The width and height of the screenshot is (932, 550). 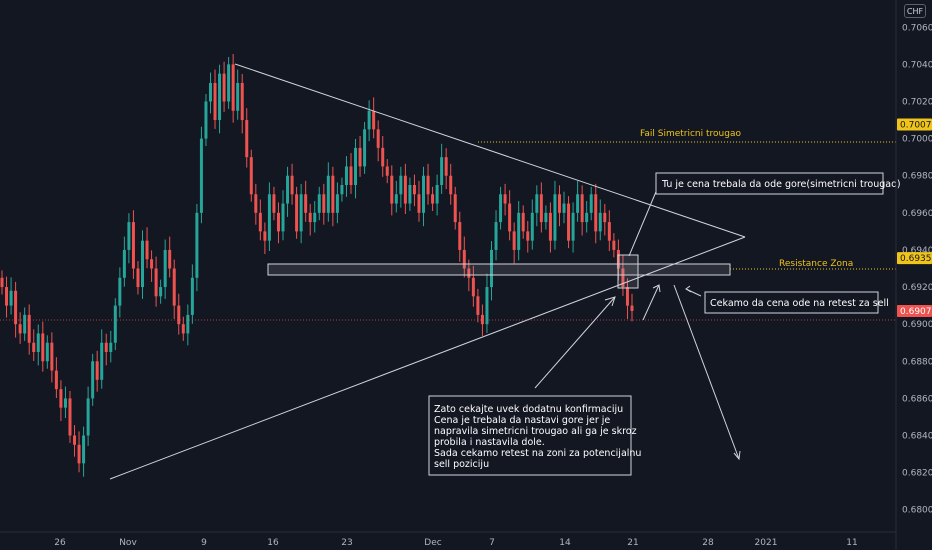 What do you see at coordinates (565, 543) in the screenshot?
I see `time-tick-label: 14` at bounding box center [565, 543].